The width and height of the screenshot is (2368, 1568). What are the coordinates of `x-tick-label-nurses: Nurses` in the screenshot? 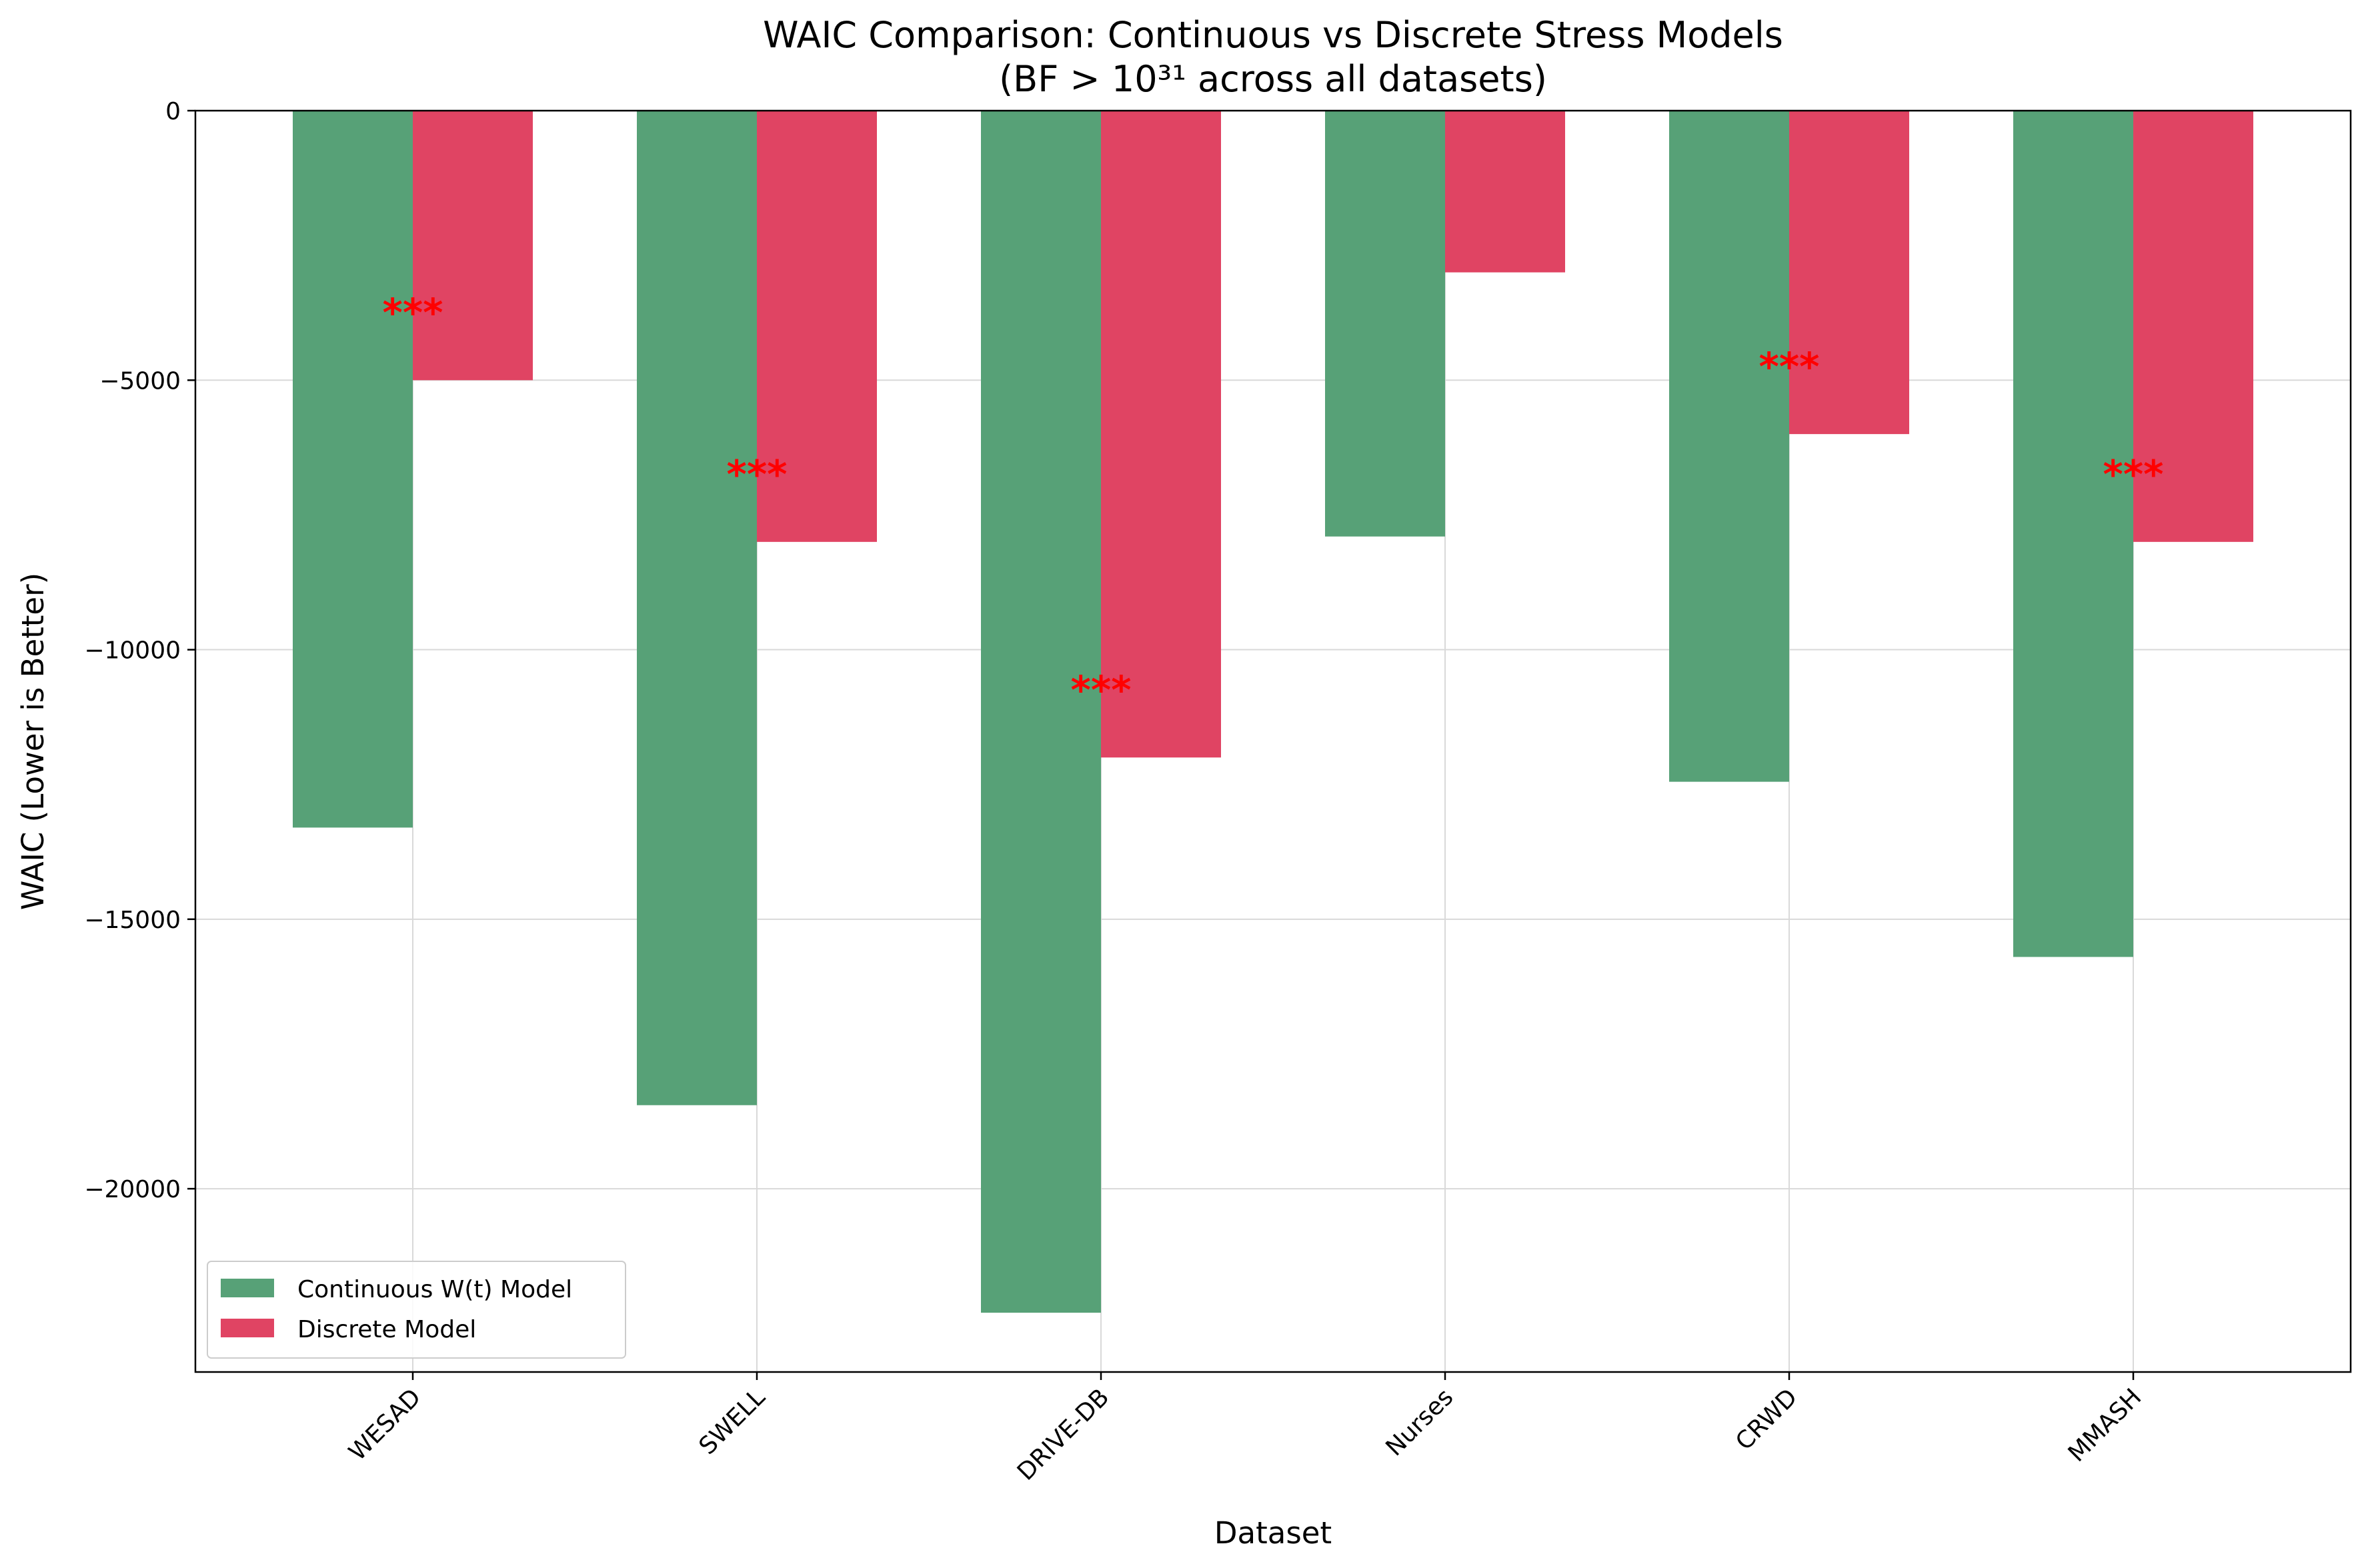 It's located at (1420, 1422).